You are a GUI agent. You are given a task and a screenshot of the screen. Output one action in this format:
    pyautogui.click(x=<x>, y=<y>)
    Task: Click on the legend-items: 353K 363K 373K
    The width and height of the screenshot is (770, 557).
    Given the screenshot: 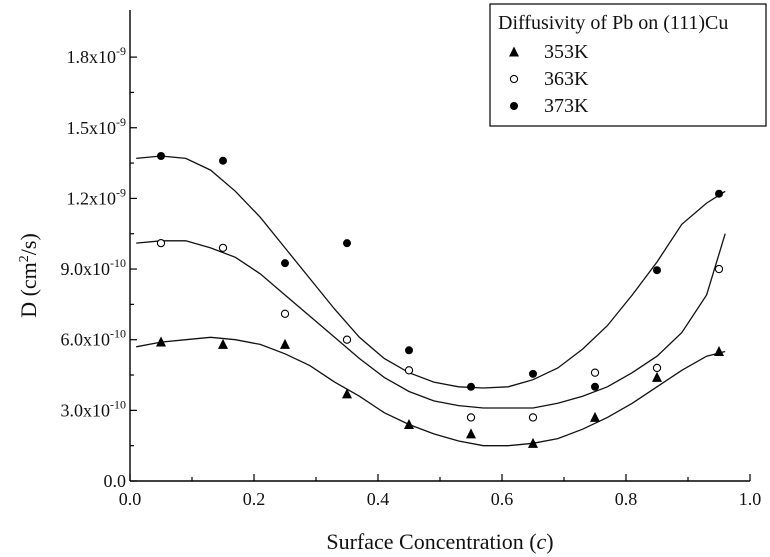 What is the action you would take?
    pyautogui.click(x=549, y=79)
    